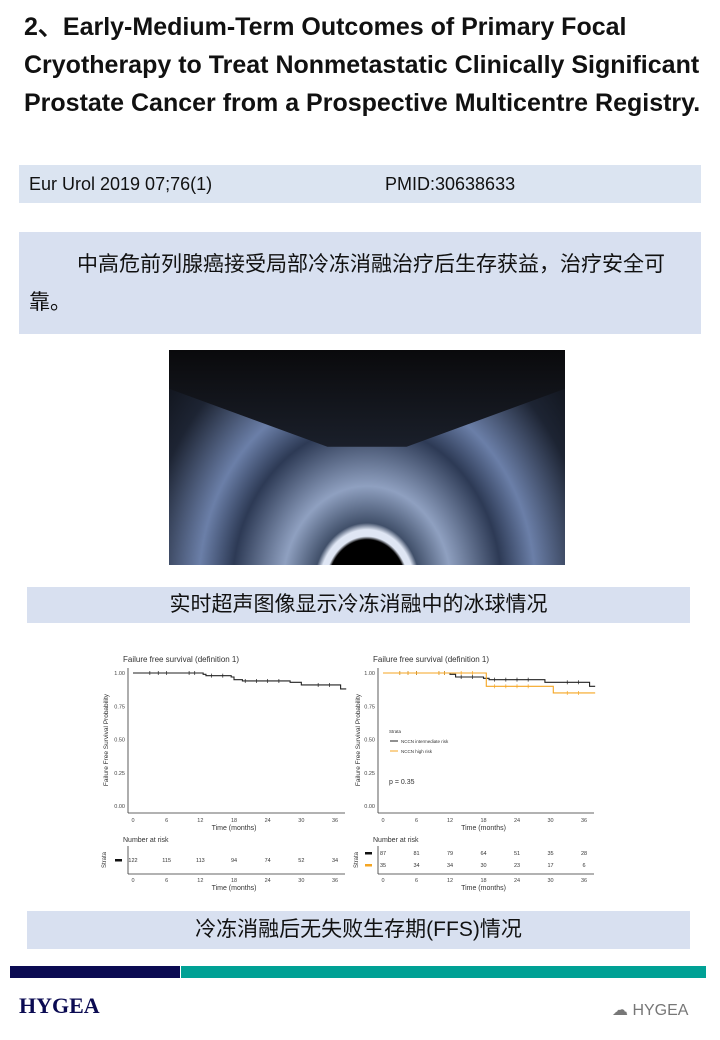 The width and height of the screenshot is (720, 1040). What do you see at coordinates (402, 782) in the screenshot?
I see `p-value: p = 0.35` at bounding box center [402, 782].